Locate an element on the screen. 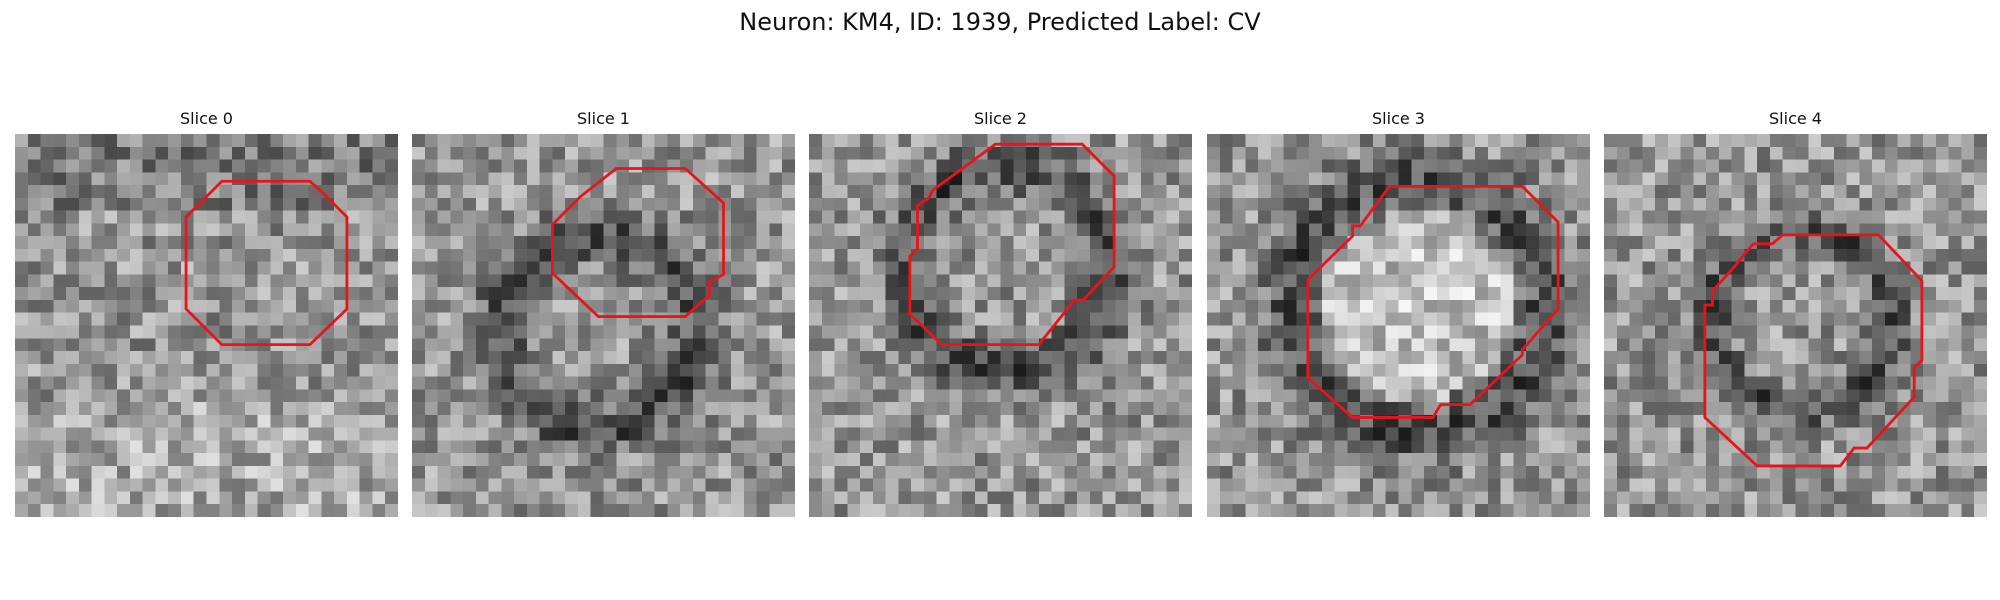  slice-panel-3: Slice 3 is located at coordinates (1398, 313).